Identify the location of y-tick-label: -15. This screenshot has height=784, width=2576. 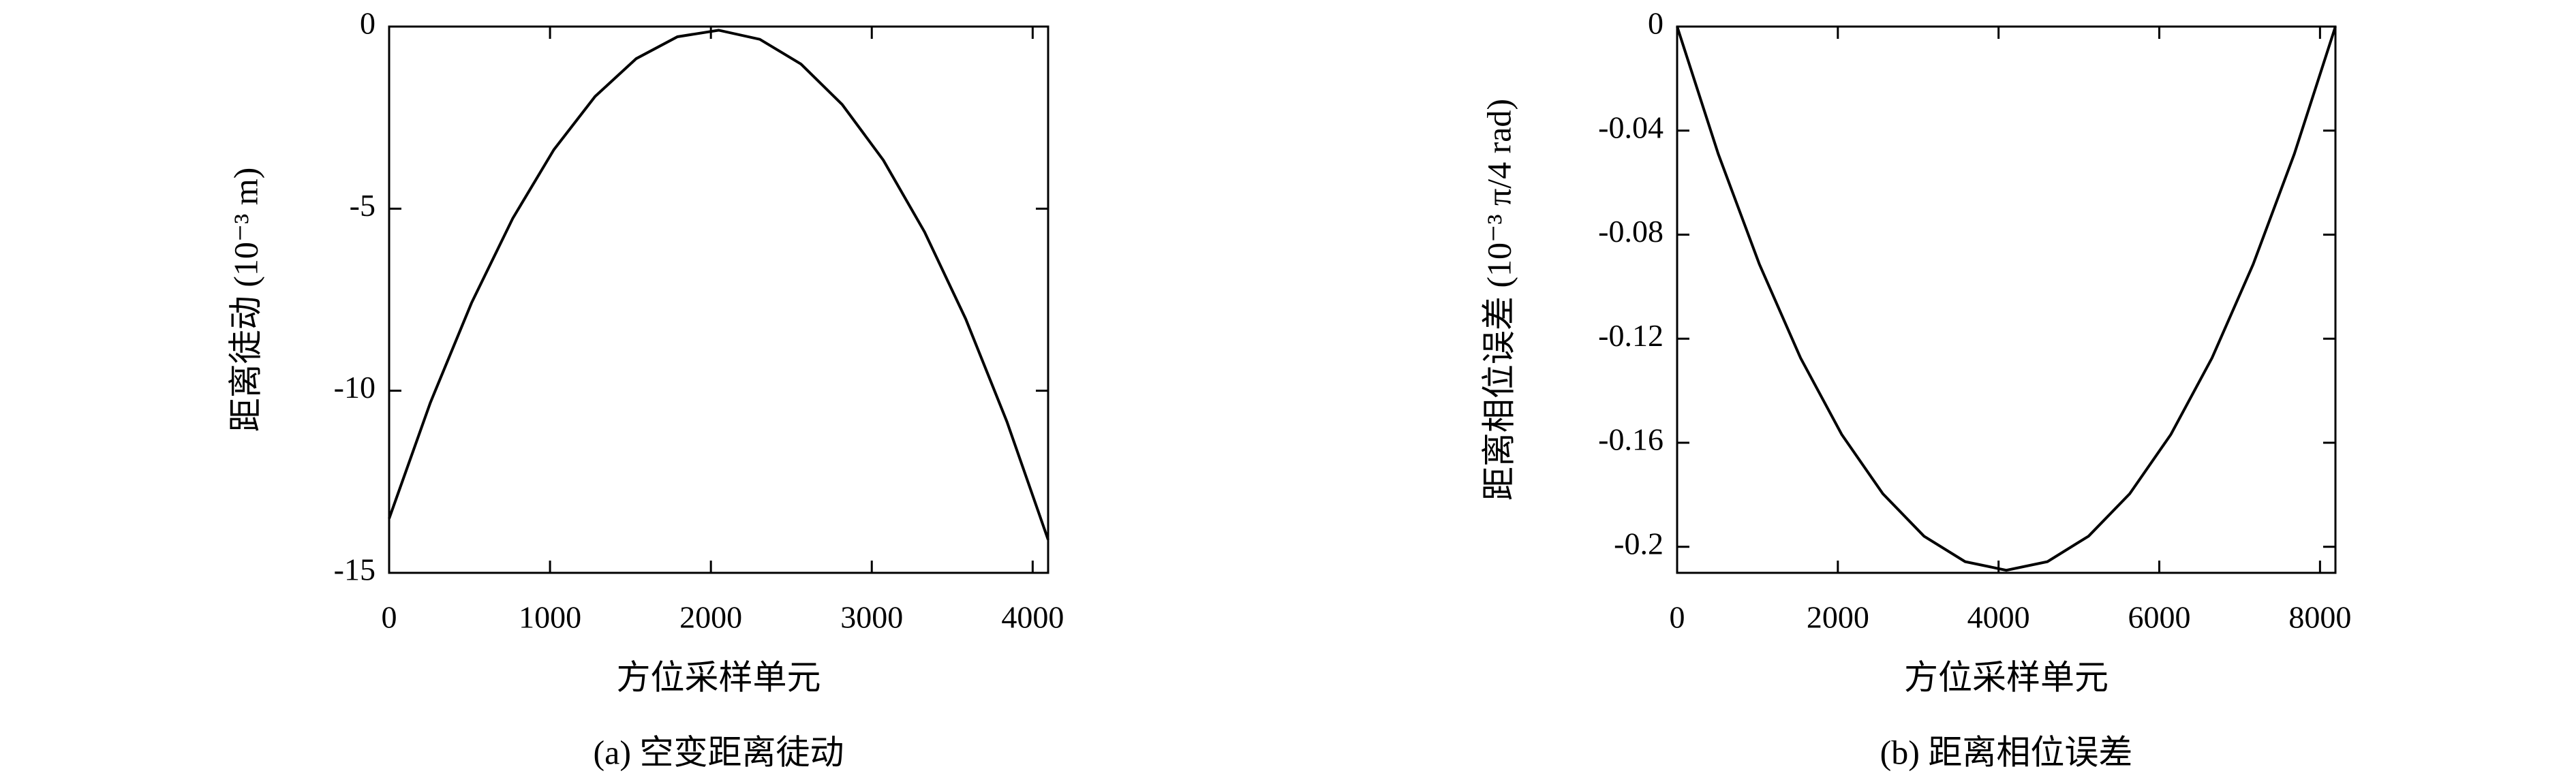
(354, 569).